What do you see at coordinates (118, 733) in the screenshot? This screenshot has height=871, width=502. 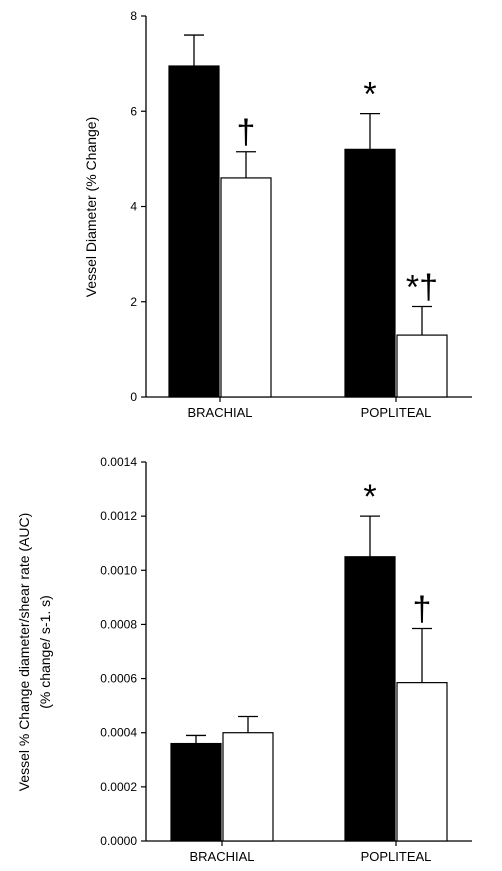 I see `y-tick-label: 0.0004` at bounding box center [118, 733].